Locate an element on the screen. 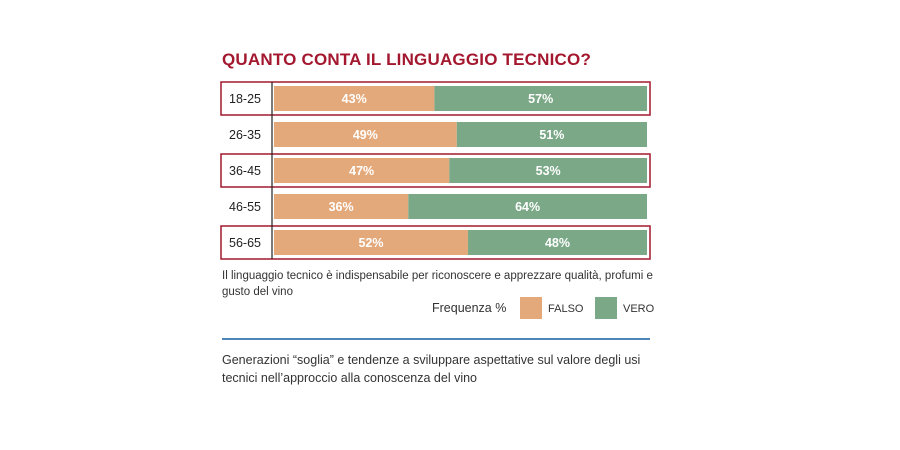  legend-swatch-falso is located at coordinates (531, 308).